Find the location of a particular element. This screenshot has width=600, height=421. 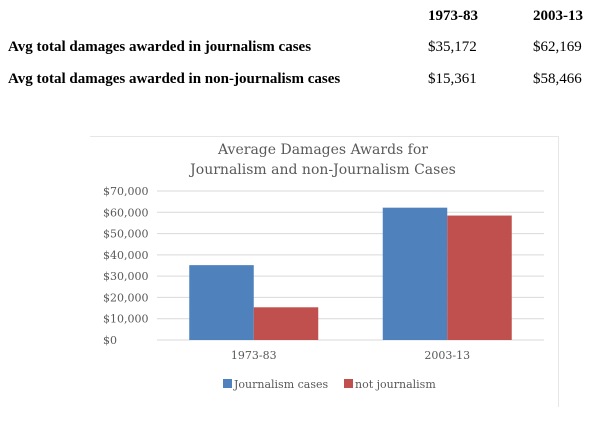

y-tick-label: $40,000 is located at coordinates (126, 255).